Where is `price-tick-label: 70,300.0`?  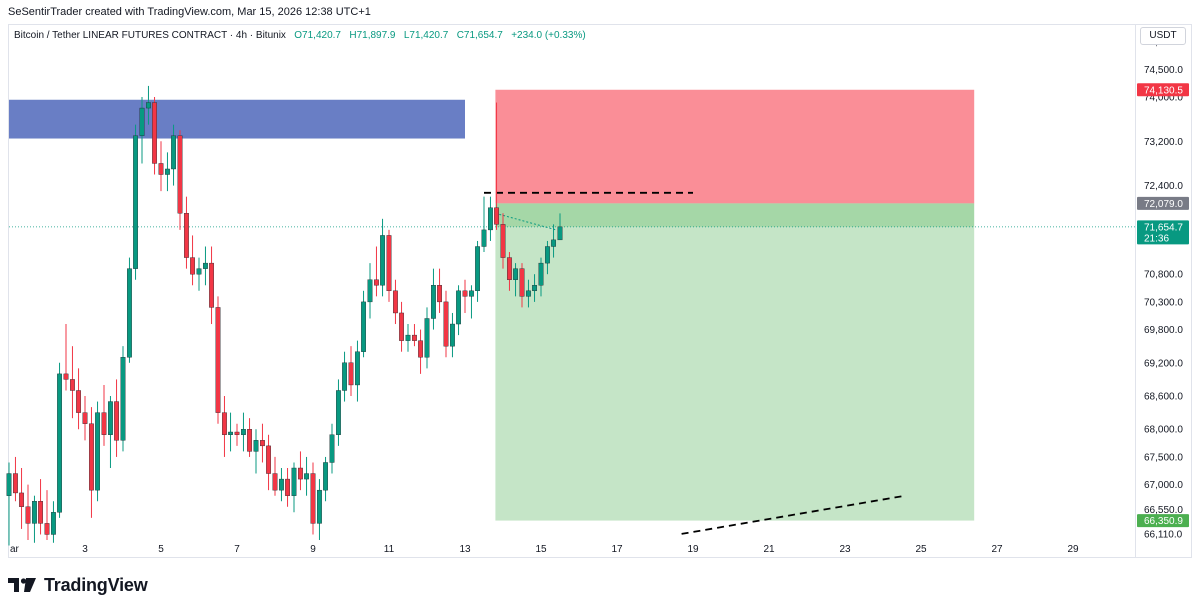 price-tick-label: 70,300.0 is located at coordinates (1163, 302).